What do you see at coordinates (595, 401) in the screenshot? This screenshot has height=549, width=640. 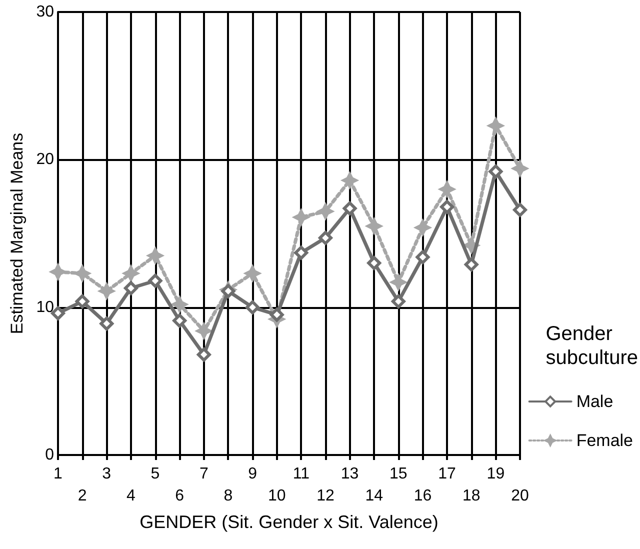 I see `legend-label: Male` at bounding box center [595, 401].